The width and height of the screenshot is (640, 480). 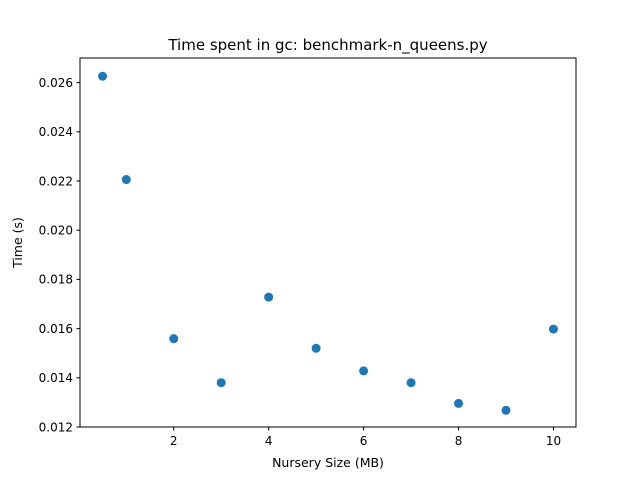 What do you see at coordinates (459, 441) in the screenshot?
I see `x-tick-label: 8` at bounding box center [459, 441].